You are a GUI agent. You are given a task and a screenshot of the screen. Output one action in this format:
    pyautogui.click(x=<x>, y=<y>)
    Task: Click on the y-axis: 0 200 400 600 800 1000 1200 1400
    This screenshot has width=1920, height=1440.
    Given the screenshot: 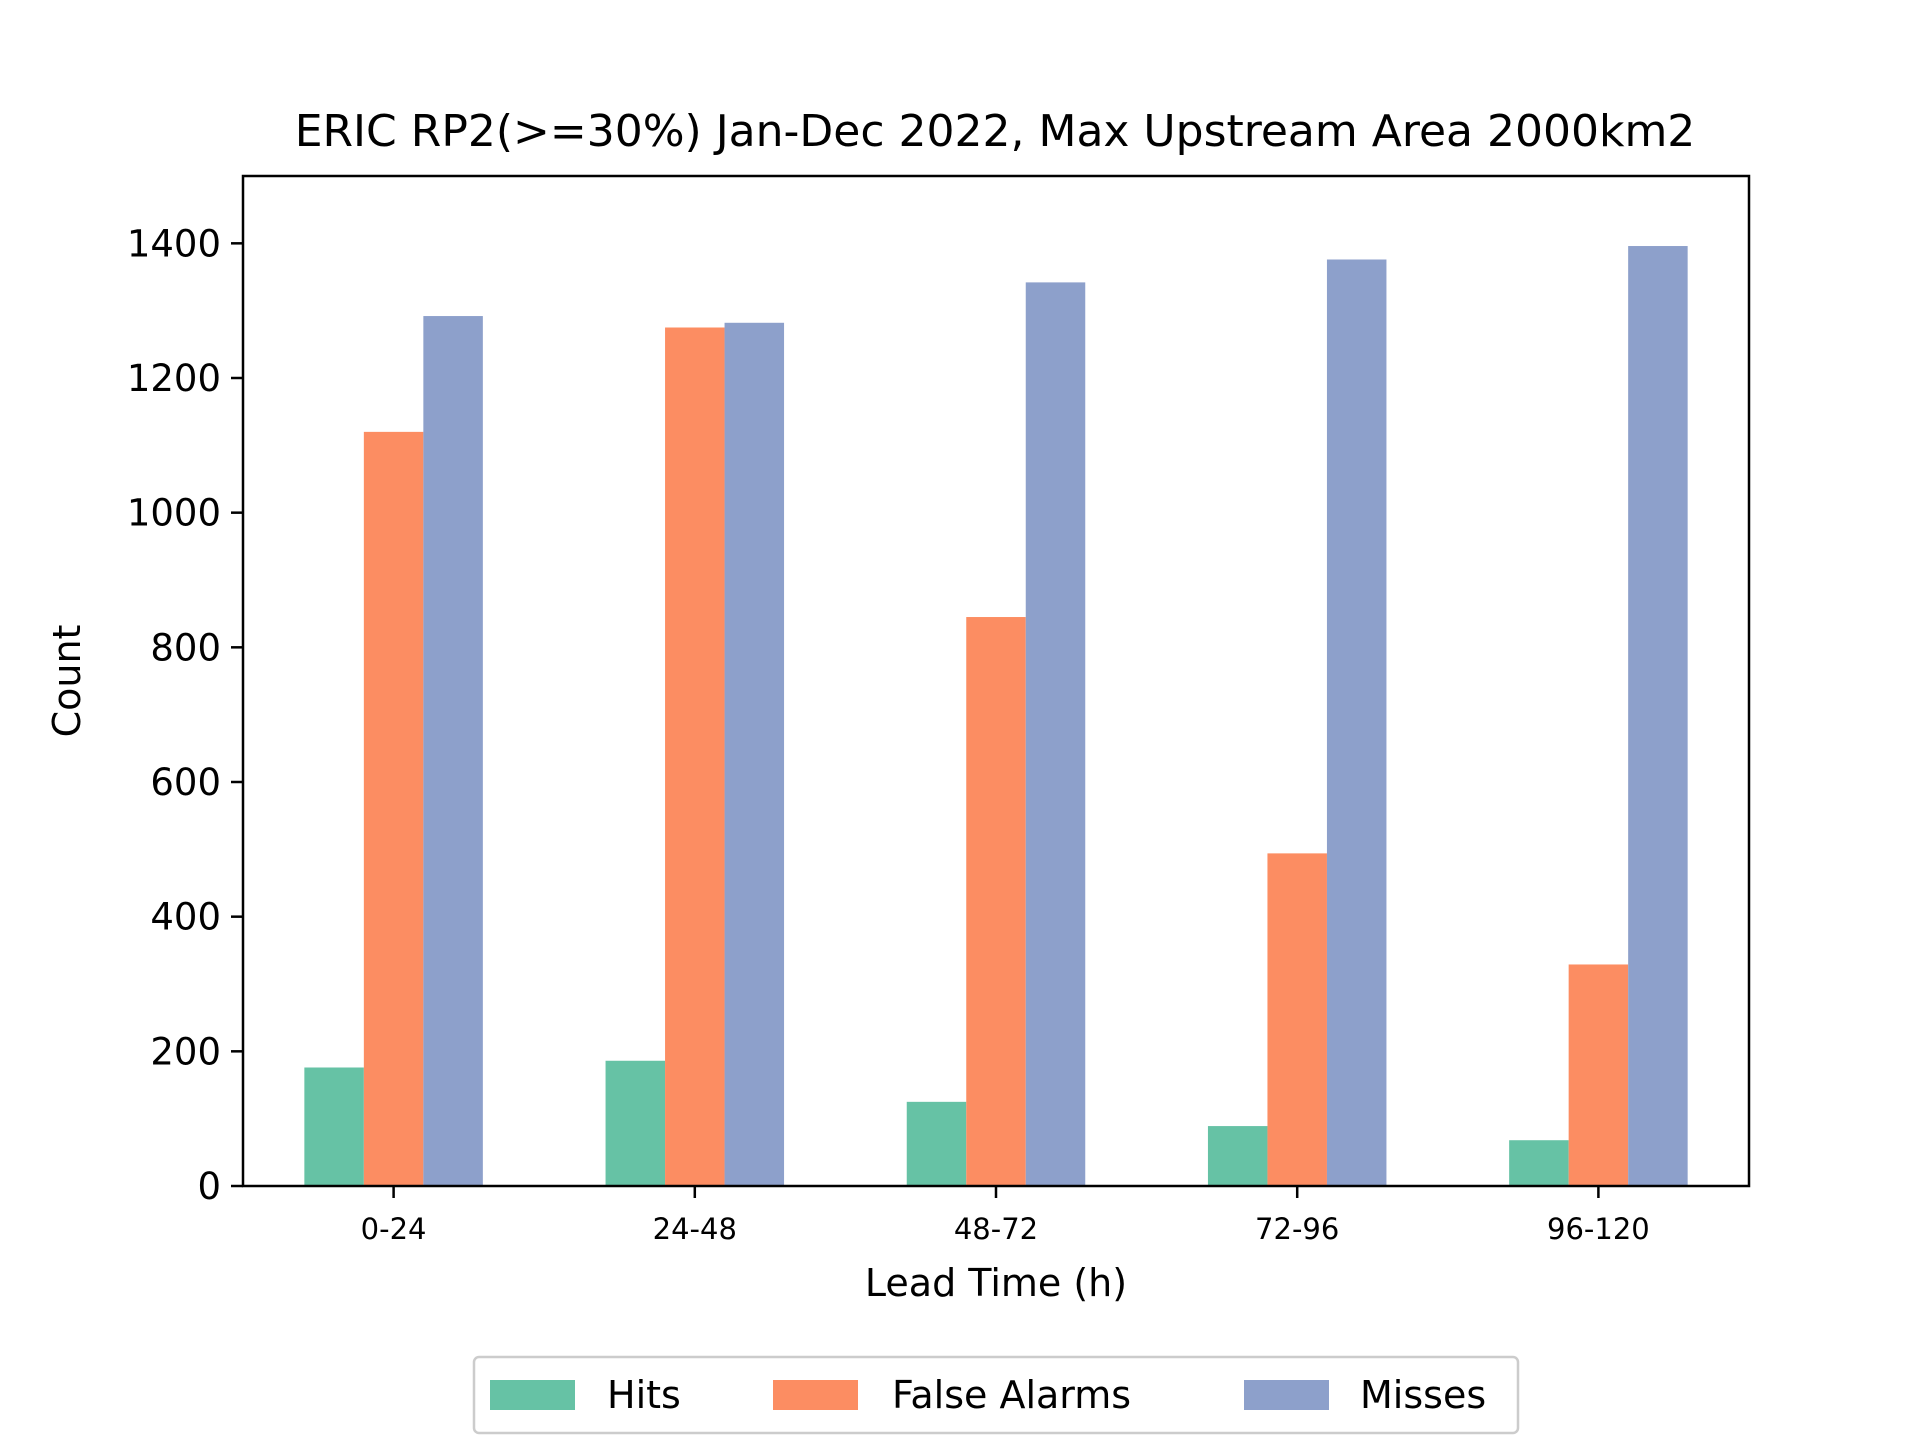 What is the action you would take?
    pyautogui.click(x=185, y=715)
    